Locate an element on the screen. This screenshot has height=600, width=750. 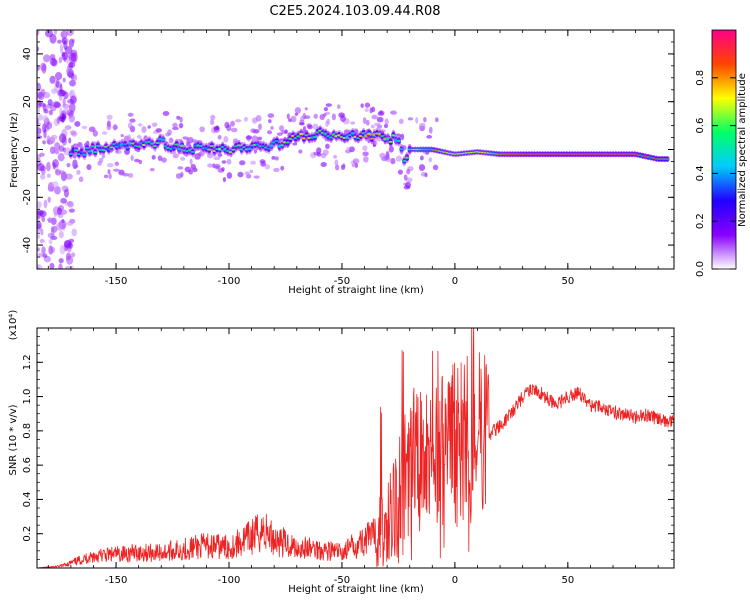
snr-x-label: Height of straight line (km) is located at coordinates (356, 589).